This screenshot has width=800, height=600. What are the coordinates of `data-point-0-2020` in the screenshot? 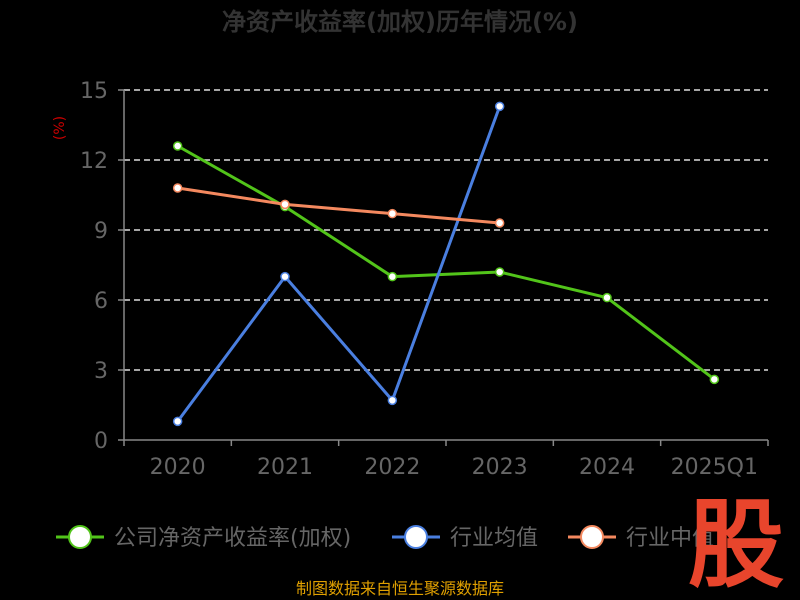 It's located at (177, 146).